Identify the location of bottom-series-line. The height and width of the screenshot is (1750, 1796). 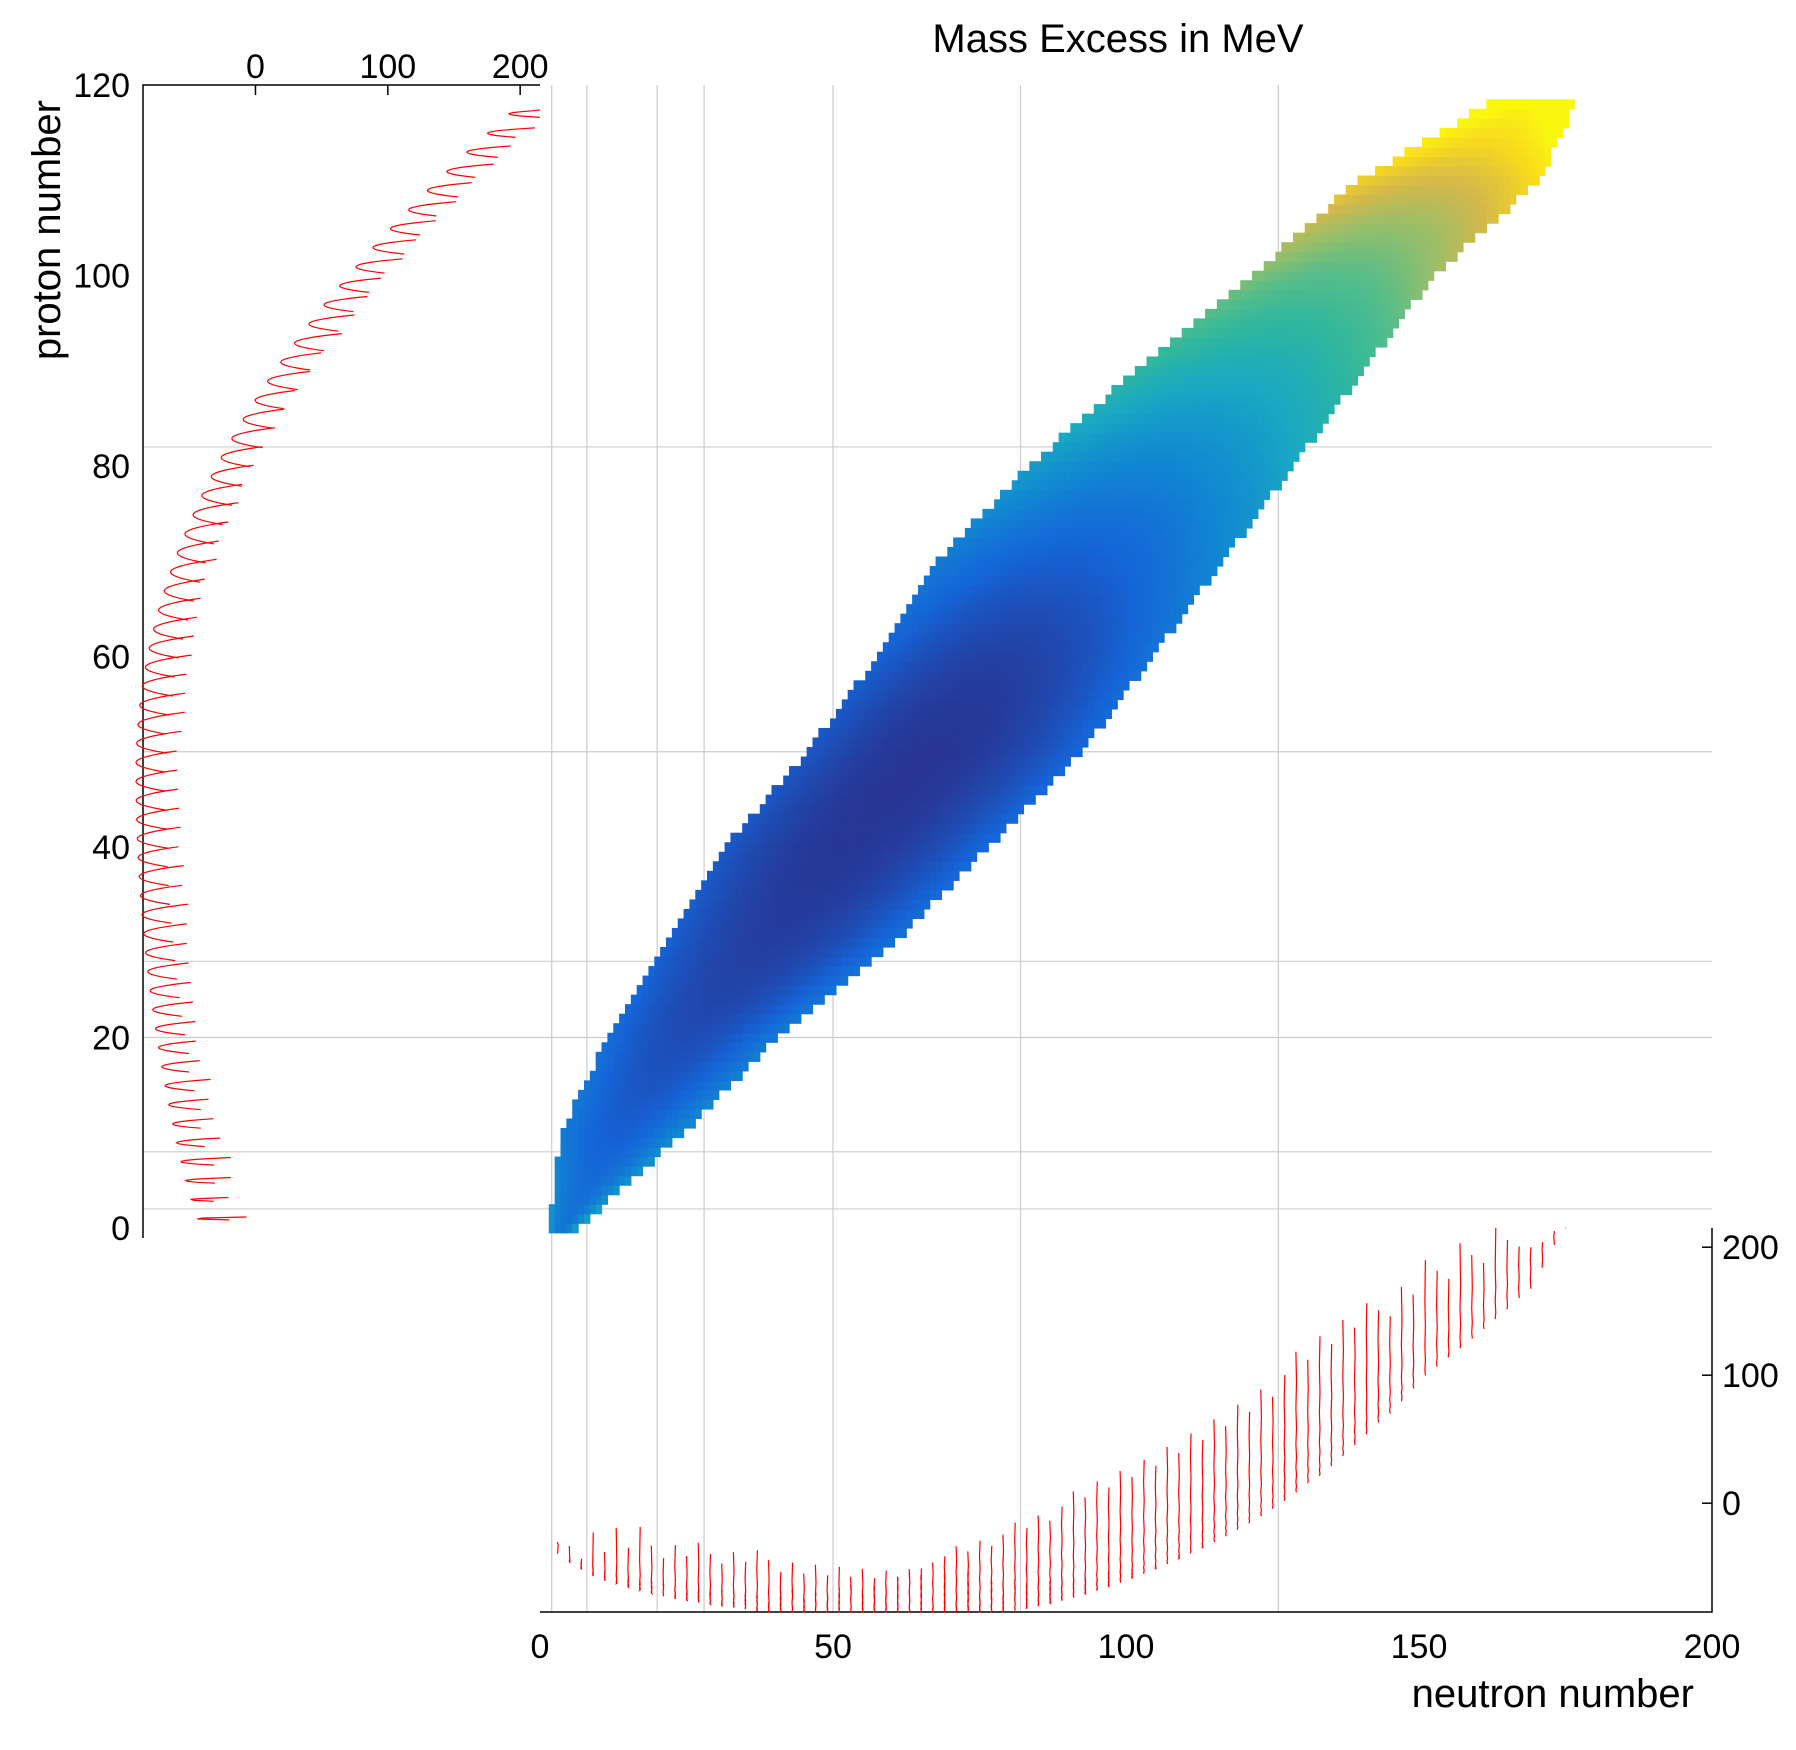
(1448, 1318).